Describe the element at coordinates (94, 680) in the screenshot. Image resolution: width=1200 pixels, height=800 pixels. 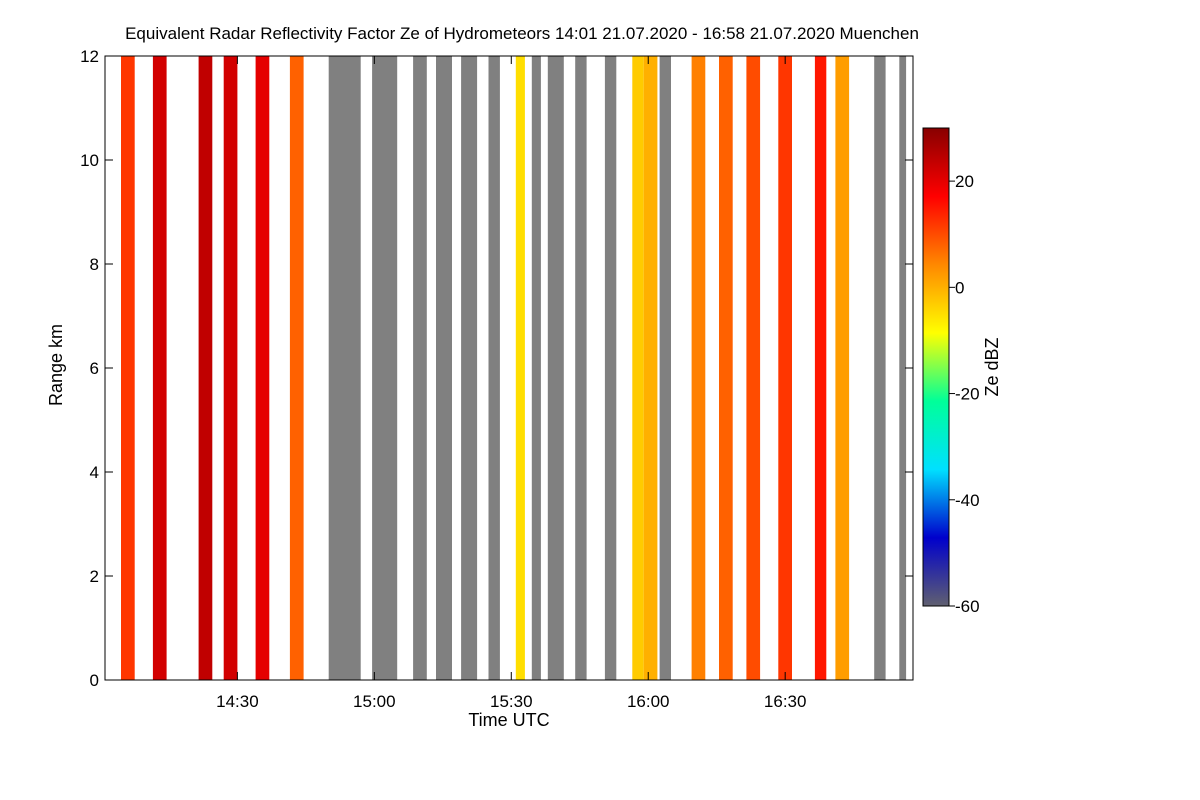
I see `y-tick-label: 0` at that location.